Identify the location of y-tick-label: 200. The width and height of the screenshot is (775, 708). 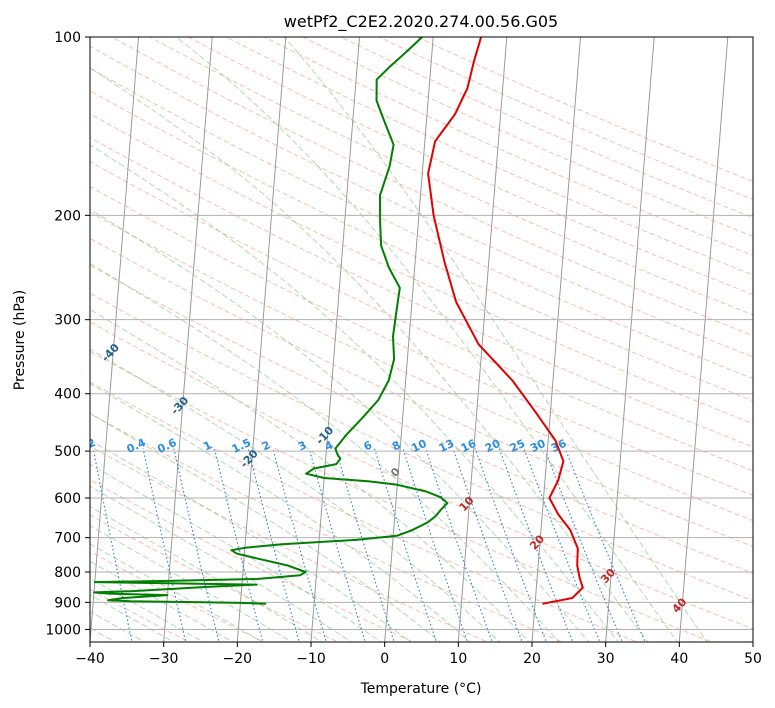
(67, 216).